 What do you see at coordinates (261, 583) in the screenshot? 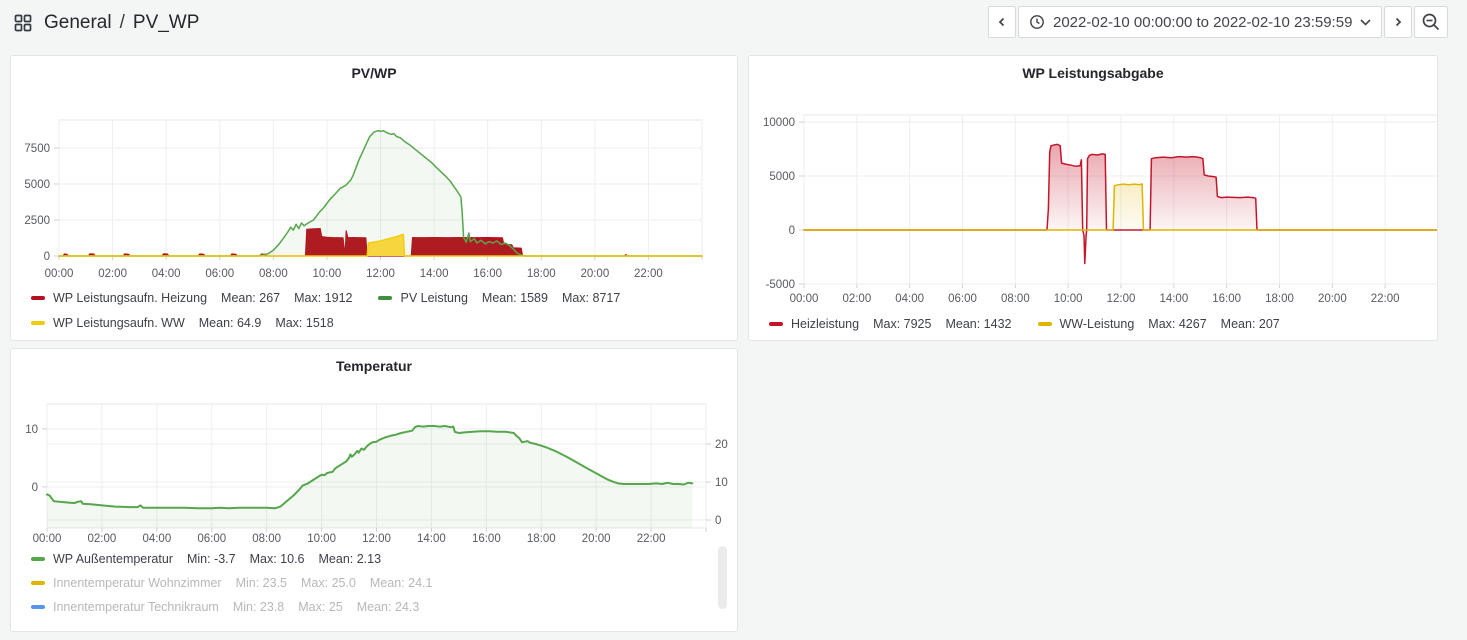
I see `legend-stat: Min: 23.5` at bounding box center [261, 583].